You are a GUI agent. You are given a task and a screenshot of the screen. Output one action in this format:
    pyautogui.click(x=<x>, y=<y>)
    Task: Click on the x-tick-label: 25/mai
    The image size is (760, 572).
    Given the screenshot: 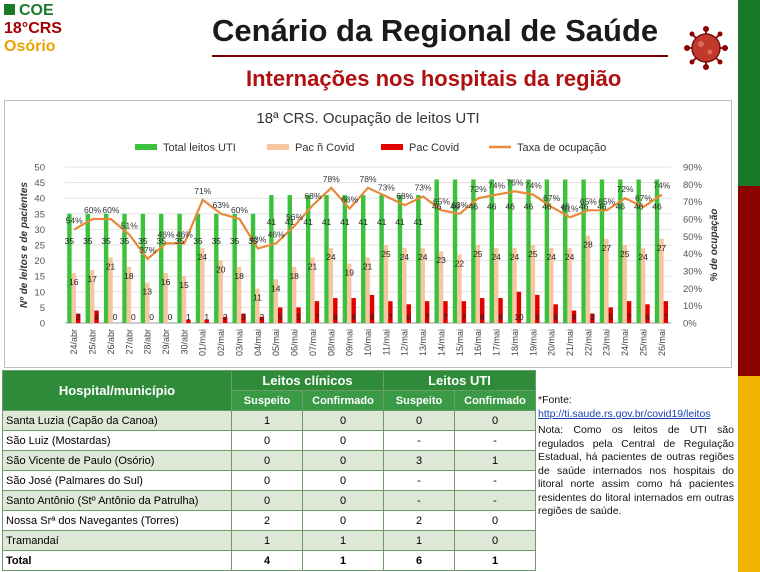 What is the action you would take?
    pyautogui.click(x=643, y=342)
    